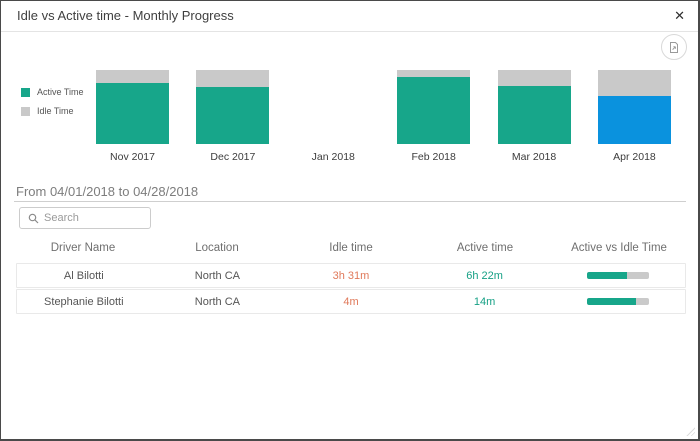 This screenshot has width=700, height=441. I want to click on table-row: Al Bilotti North CA 3h 31m 6h 22m, so click(351, 275).